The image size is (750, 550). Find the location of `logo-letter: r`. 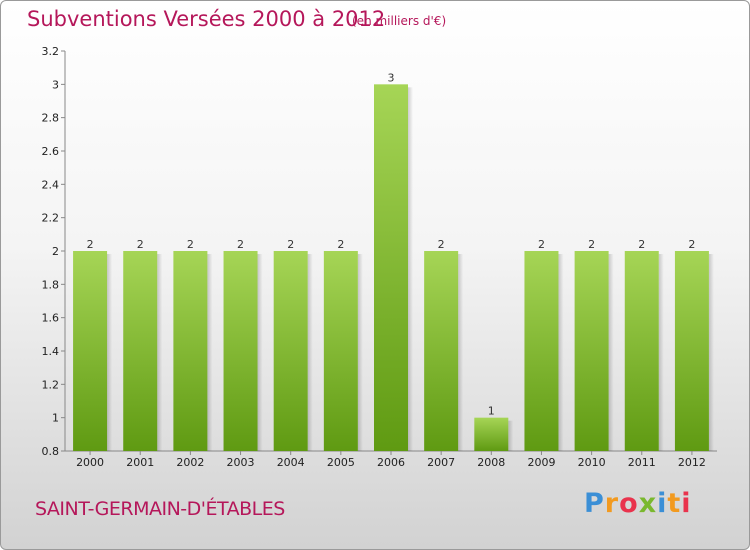

logo-letter: r is located at coordinates (612, 503).